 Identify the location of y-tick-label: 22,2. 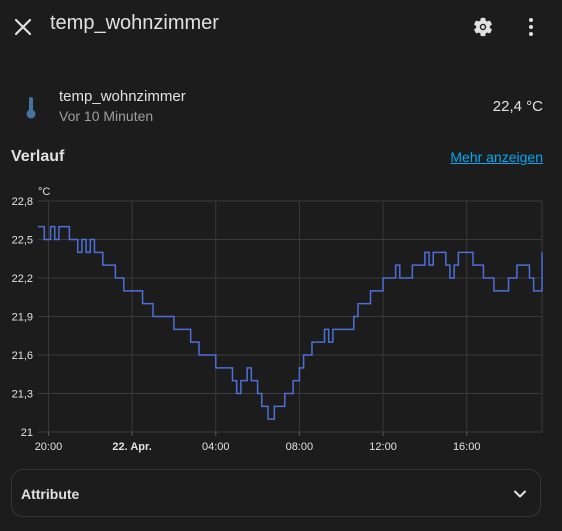
(22, 279).